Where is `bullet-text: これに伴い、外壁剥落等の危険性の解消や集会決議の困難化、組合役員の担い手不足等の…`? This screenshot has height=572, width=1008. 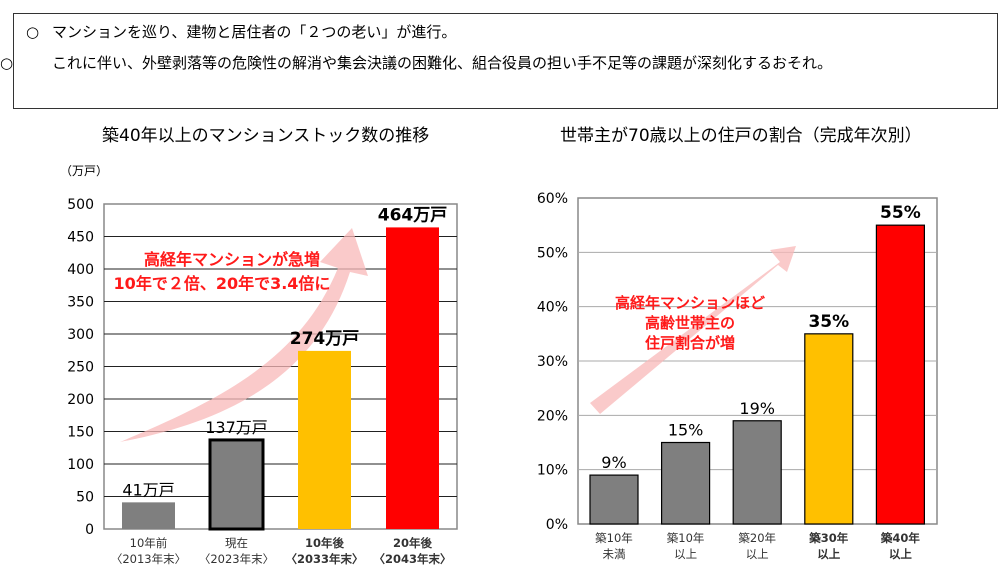 bullet-text: これに伴い、外壁剥落等の危険性の解消や集会決議の困難化、組合役員の担い手不足等の… is located at coordinates (442, 63).